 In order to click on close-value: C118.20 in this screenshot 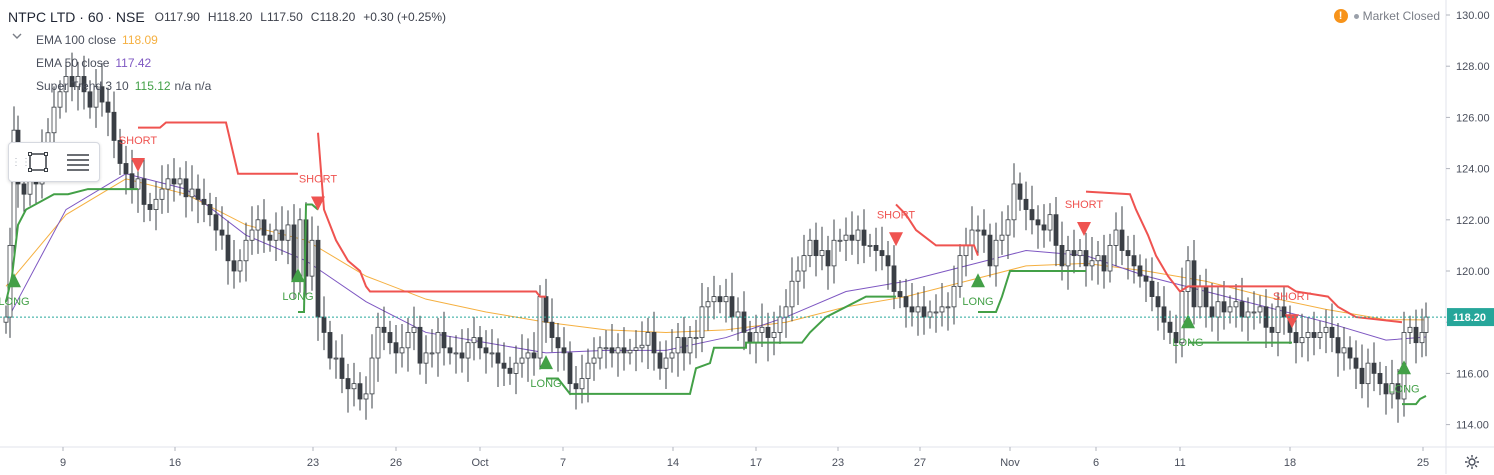, I will do `click(333, 17)`.